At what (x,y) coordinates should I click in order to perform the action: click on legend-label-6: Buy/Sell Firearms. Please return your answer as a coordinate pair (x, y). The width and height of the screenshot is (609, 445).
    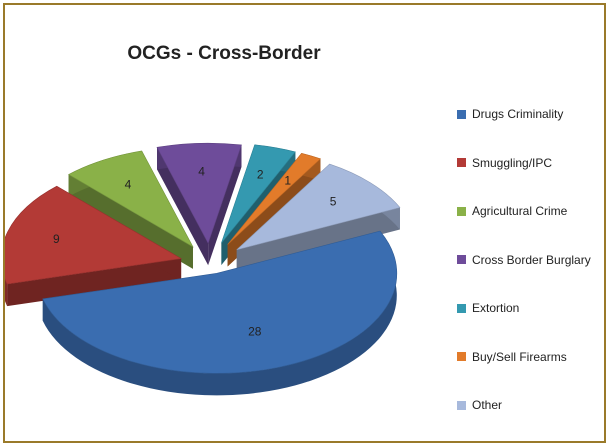
    Looking at the image, I should click on (519, 356).